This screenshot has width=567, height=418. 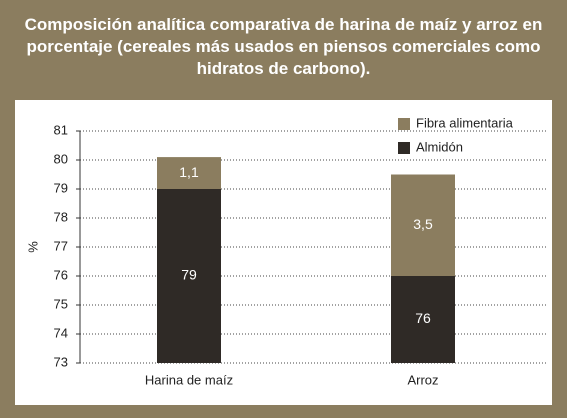 What do you see at coordinates (439, 146) in the screenshot?
I see `legend-label: Almidón` at bounding box center [439, 146].